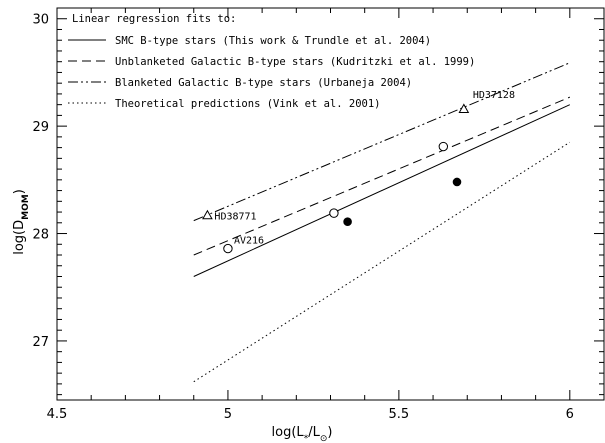 The height and width of the screenshot is (443, 605). What do you see at coordinates (494, 95) in the screenshot?
I see `point-label: HD37128` at bounding box center [494, 95].